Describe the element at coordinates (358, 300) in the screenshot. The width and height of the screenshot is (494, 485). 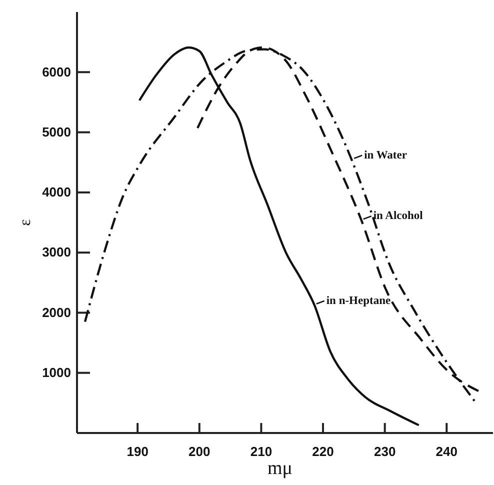
I see `annotation: in n-Heptane` at that location.